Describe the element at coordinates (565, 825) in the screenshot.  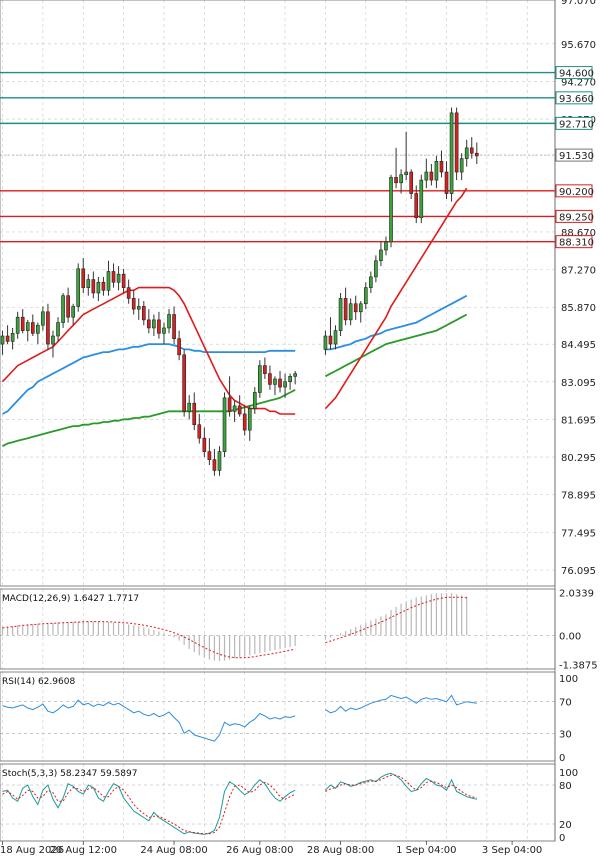
I see `stoch-y-tick-label: 20` at that location.